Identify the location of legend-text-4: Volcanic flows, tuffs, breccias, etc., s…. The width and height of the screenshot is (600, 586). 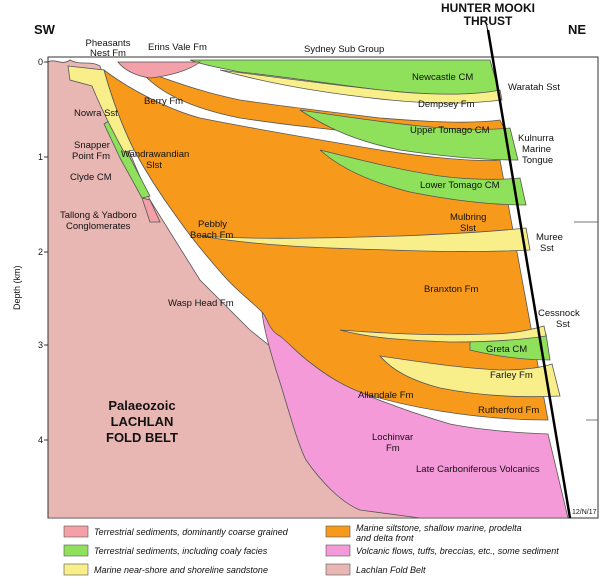
(457, 551).